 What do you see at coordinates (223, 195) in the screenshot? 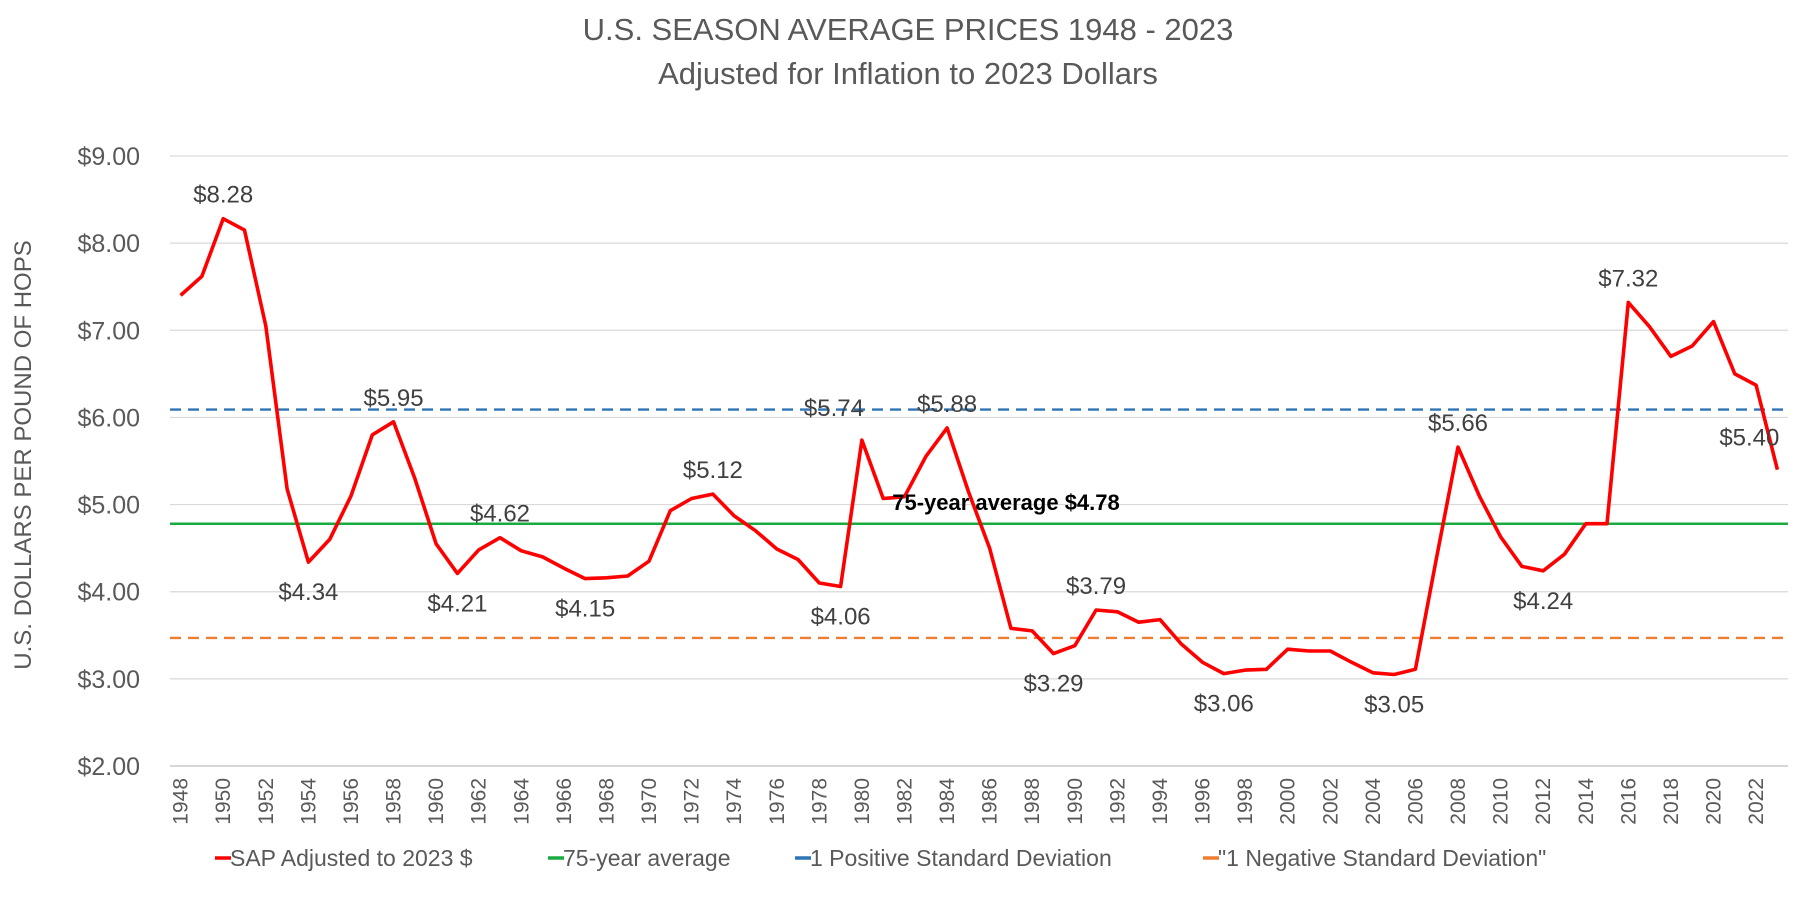
I see `data-label: $8.28` at bounding box center [223, 195].